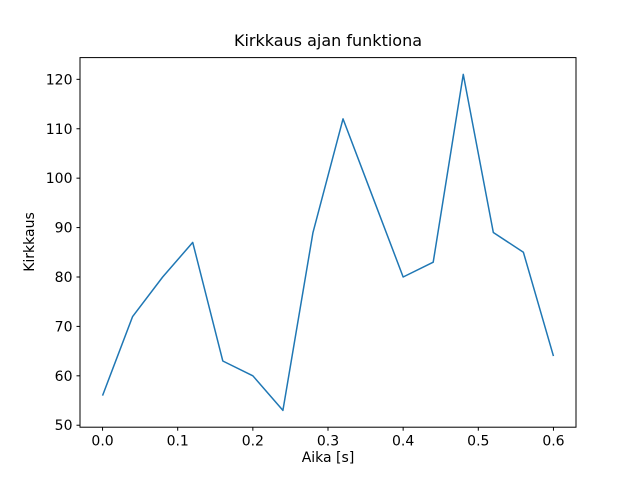  Describe the element at coordinates (478, 442) in the screenshot. I see `x-tick-label: 0.5` at that location.